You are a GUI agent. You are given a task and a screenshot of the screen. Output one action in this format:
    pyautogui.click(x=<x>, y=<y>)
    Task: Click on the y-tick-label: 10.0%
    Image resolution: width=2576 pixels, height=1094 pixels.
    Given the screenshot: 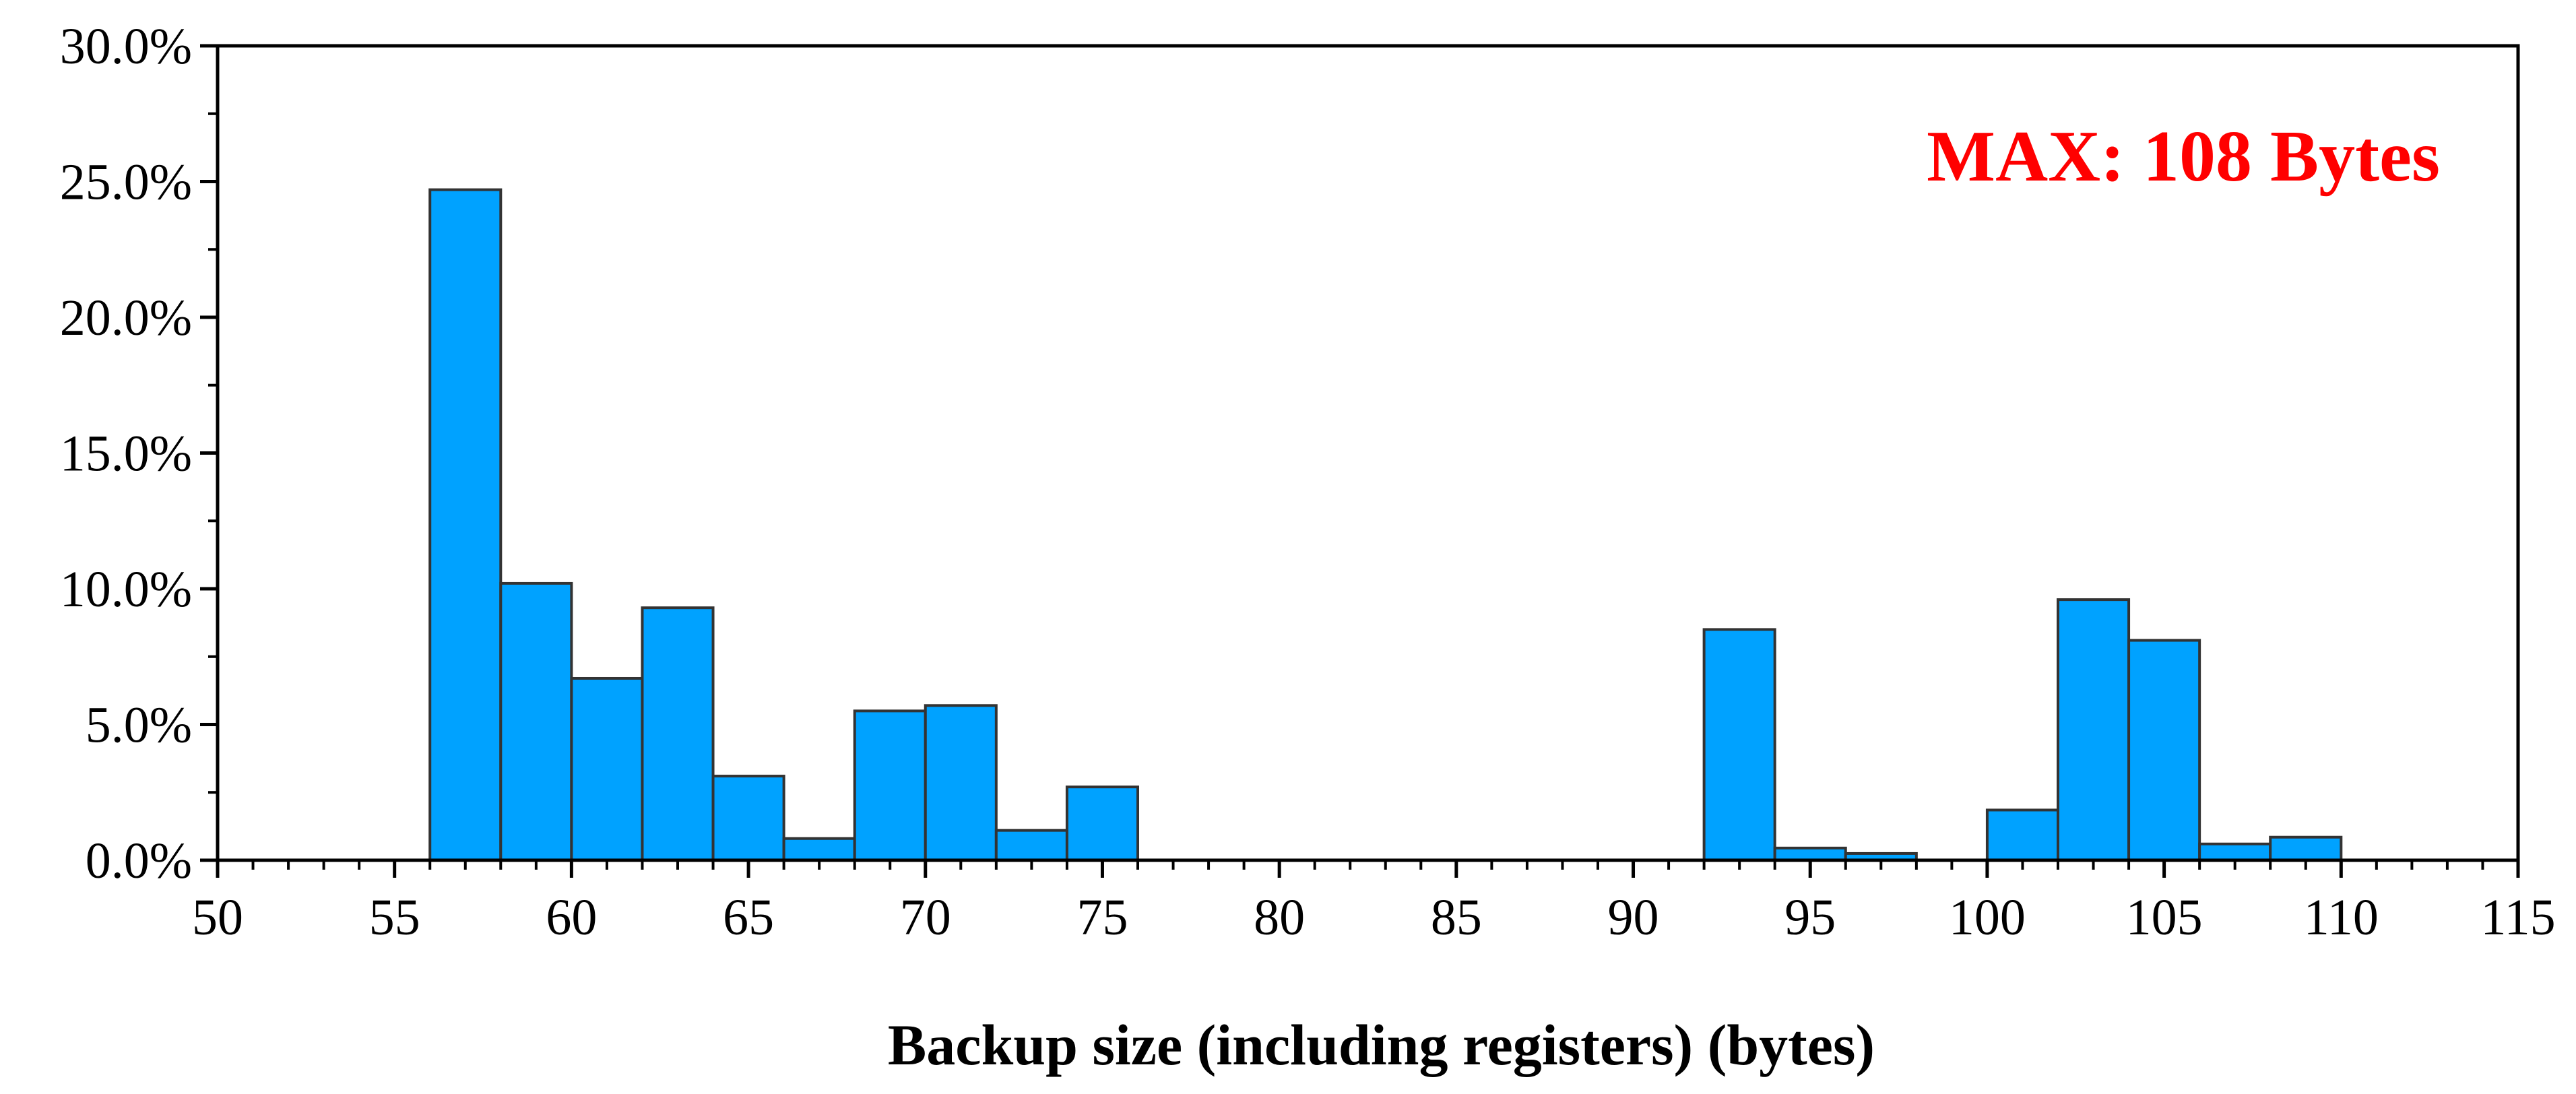 What is the action you would take?
    pyautogui.click(x=126, y=589)
    